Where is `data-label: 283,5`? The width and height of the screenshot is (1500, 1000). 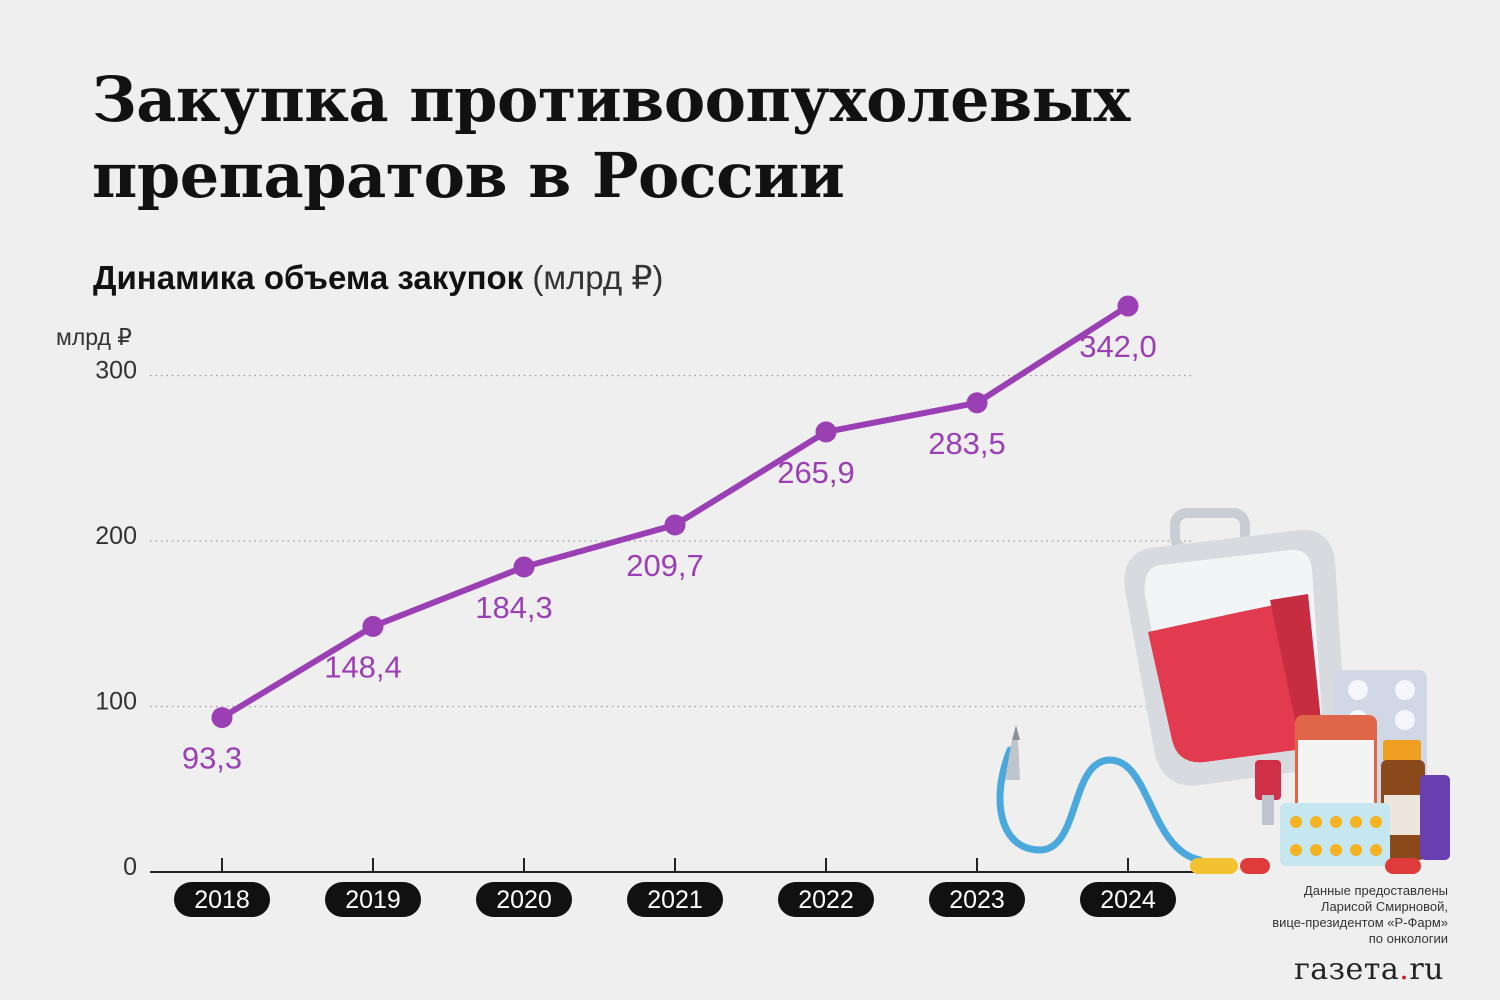
data-label: 283,5 is located at coordinates (967, 443).